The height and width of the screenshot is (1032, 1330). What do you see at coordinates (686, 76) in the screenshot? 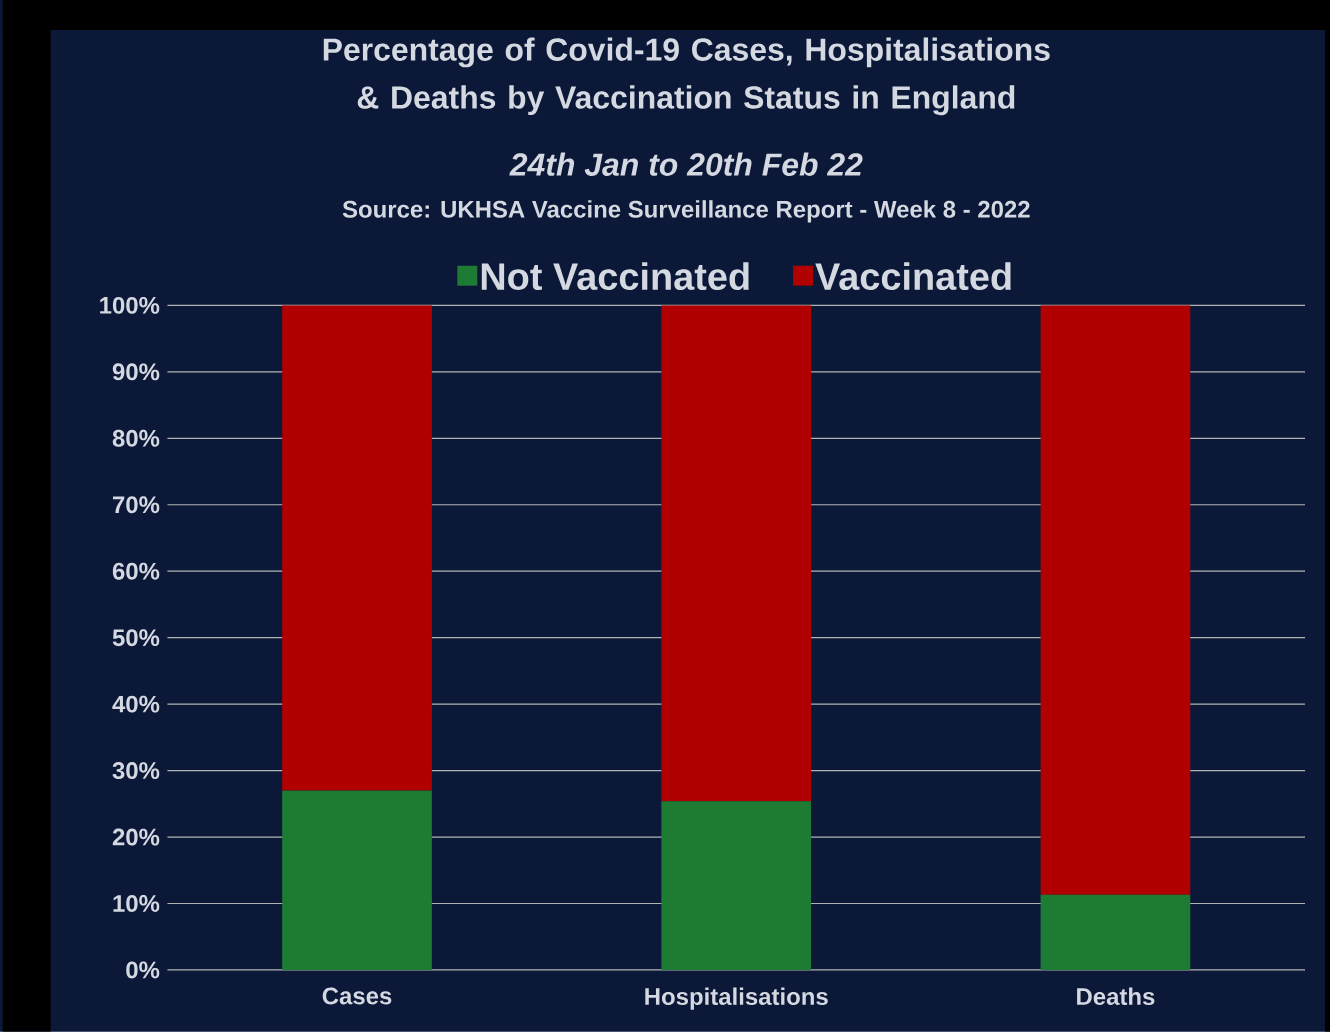
I see `chart-title: Percentage of Covid-19 Cases, Hospitalisations & Deaths by Vaccination Status in England` at bounding box center [686, 76].